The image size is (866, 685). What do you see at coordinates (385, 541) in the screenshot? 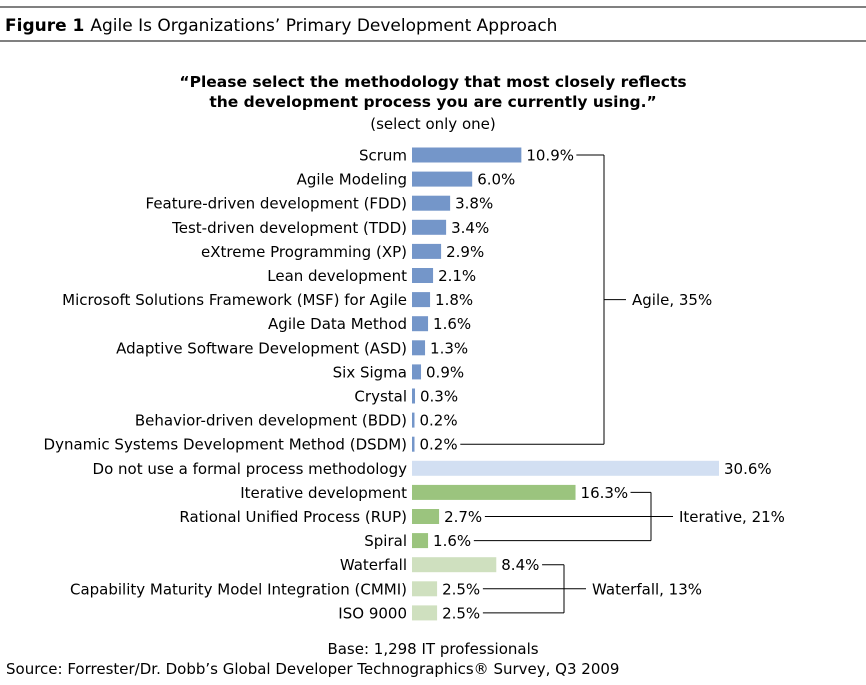
I see `category-label: Spiral` at bounding box center [385, 541].